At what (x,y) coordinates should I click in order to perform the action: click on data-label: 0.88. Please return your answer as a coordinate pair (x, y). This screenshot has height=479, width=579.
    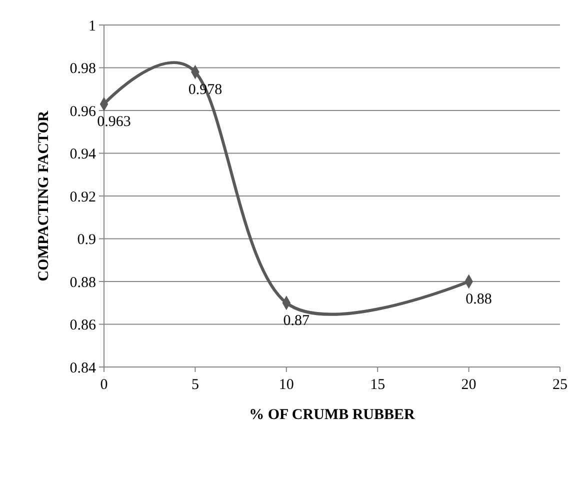
    Looking at the image, I should click on (479, 300).